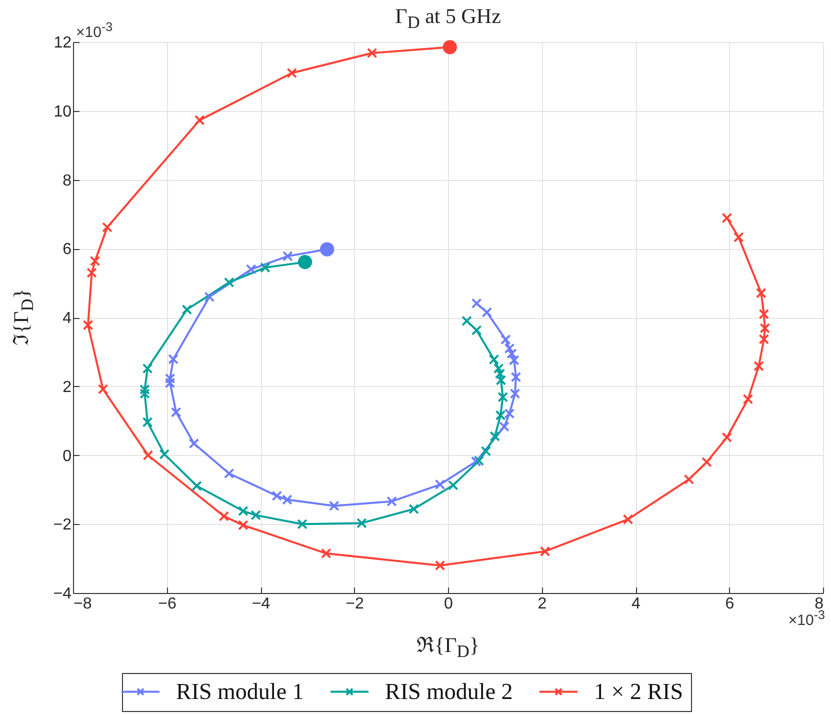  Describe the element at coordinates (542, 604) in the screenshot. I see `x-tick-label: 2` at that location.